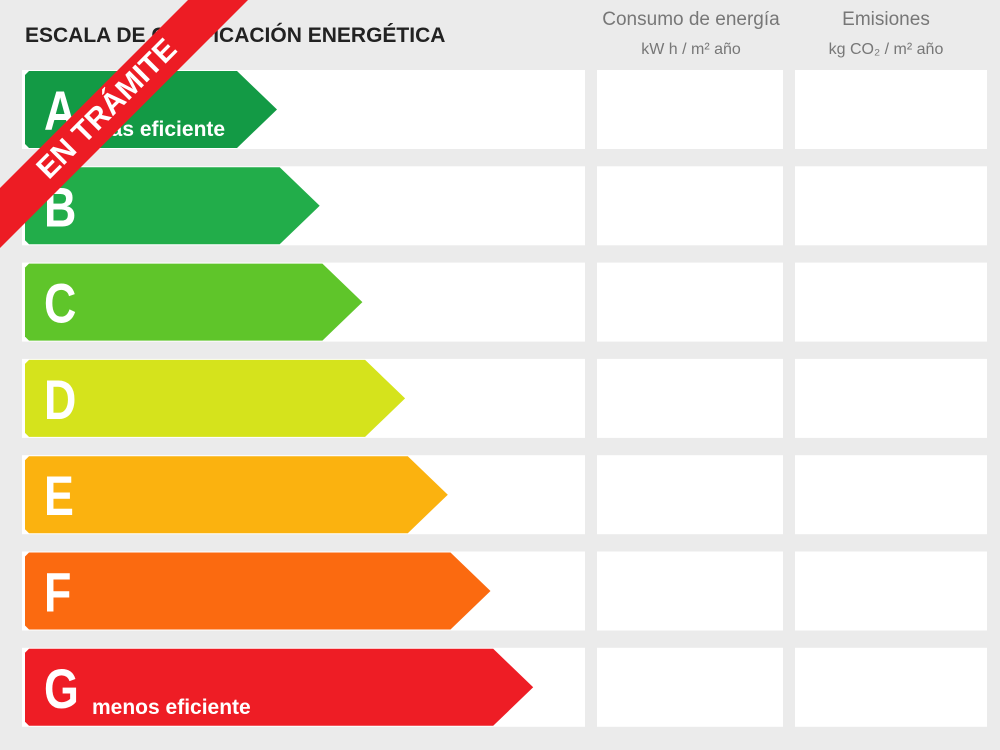 The width and height of the screenshot is (1000, 750). Describe the element at coordinates (691, 49) in the screenshot. I see `column-unit: kW h / m² año` at that location.